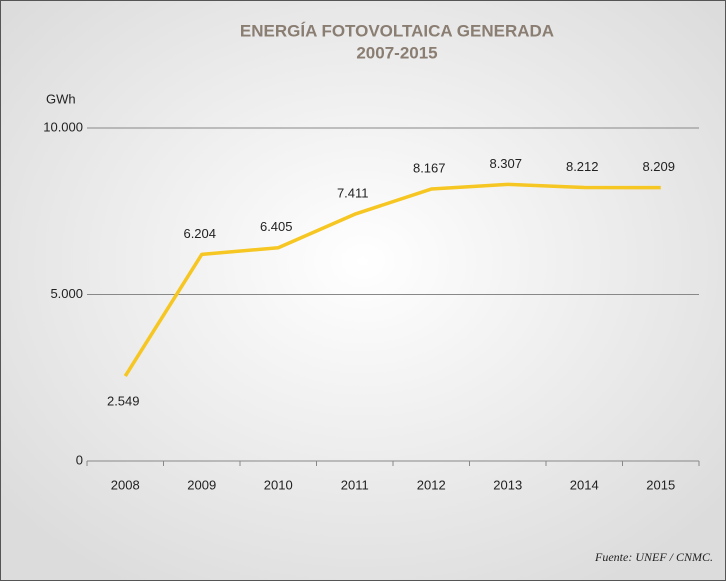 This screenshot has width=726, height=581. I want to click on data-label: 8.167, so click(429, 167).